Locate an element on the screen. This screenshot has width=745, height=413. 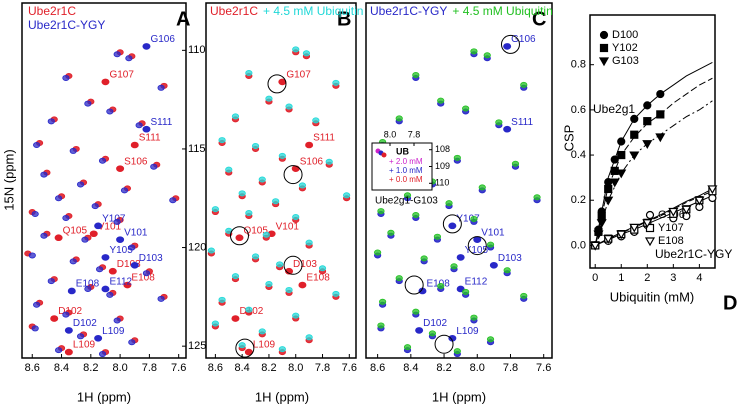
group-label: Ube2g1 is located at coordinates (614, 109).